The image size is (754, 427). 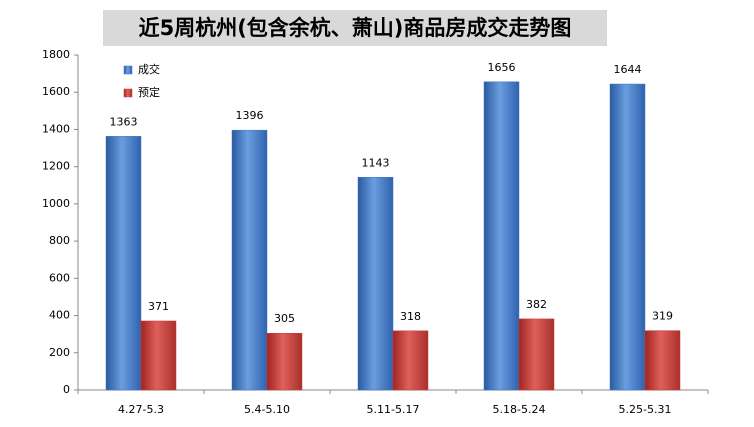 I want to click on value-label: 318, so click(x=410, y=316).